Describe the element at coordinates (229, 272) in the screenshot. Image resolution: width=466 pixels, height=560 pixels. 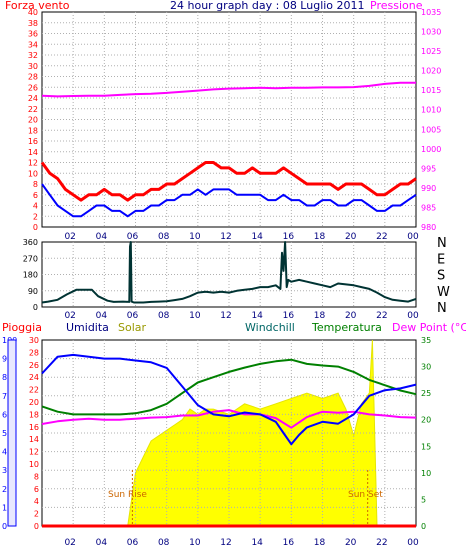
I see `panel-2-series` at that location.